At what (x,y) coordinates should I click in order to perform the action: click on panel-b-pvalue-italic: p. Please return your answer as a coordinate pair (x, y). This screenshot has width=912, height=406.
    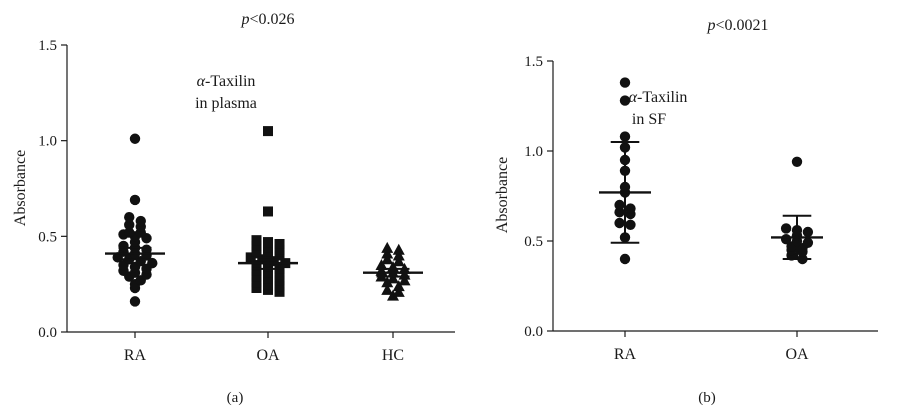
    Looking at the image, I should click on (710, 25).